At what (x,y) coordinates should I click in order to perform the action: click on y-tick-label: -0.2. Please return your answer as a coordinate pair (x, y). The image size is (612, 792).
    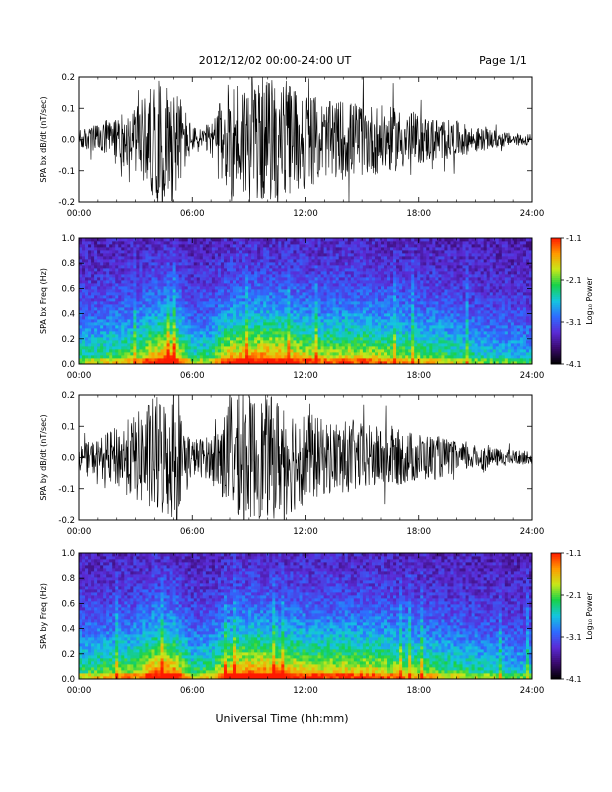
    Looking at the image, I should click on (66, 203).